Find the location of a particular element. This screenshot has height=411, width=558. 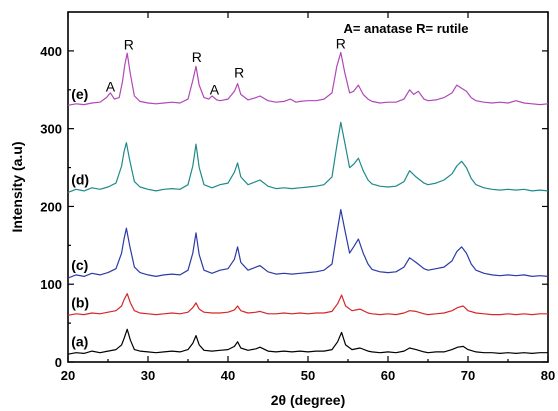

y-tick-label: 100 is located at coordinates (51, 284).